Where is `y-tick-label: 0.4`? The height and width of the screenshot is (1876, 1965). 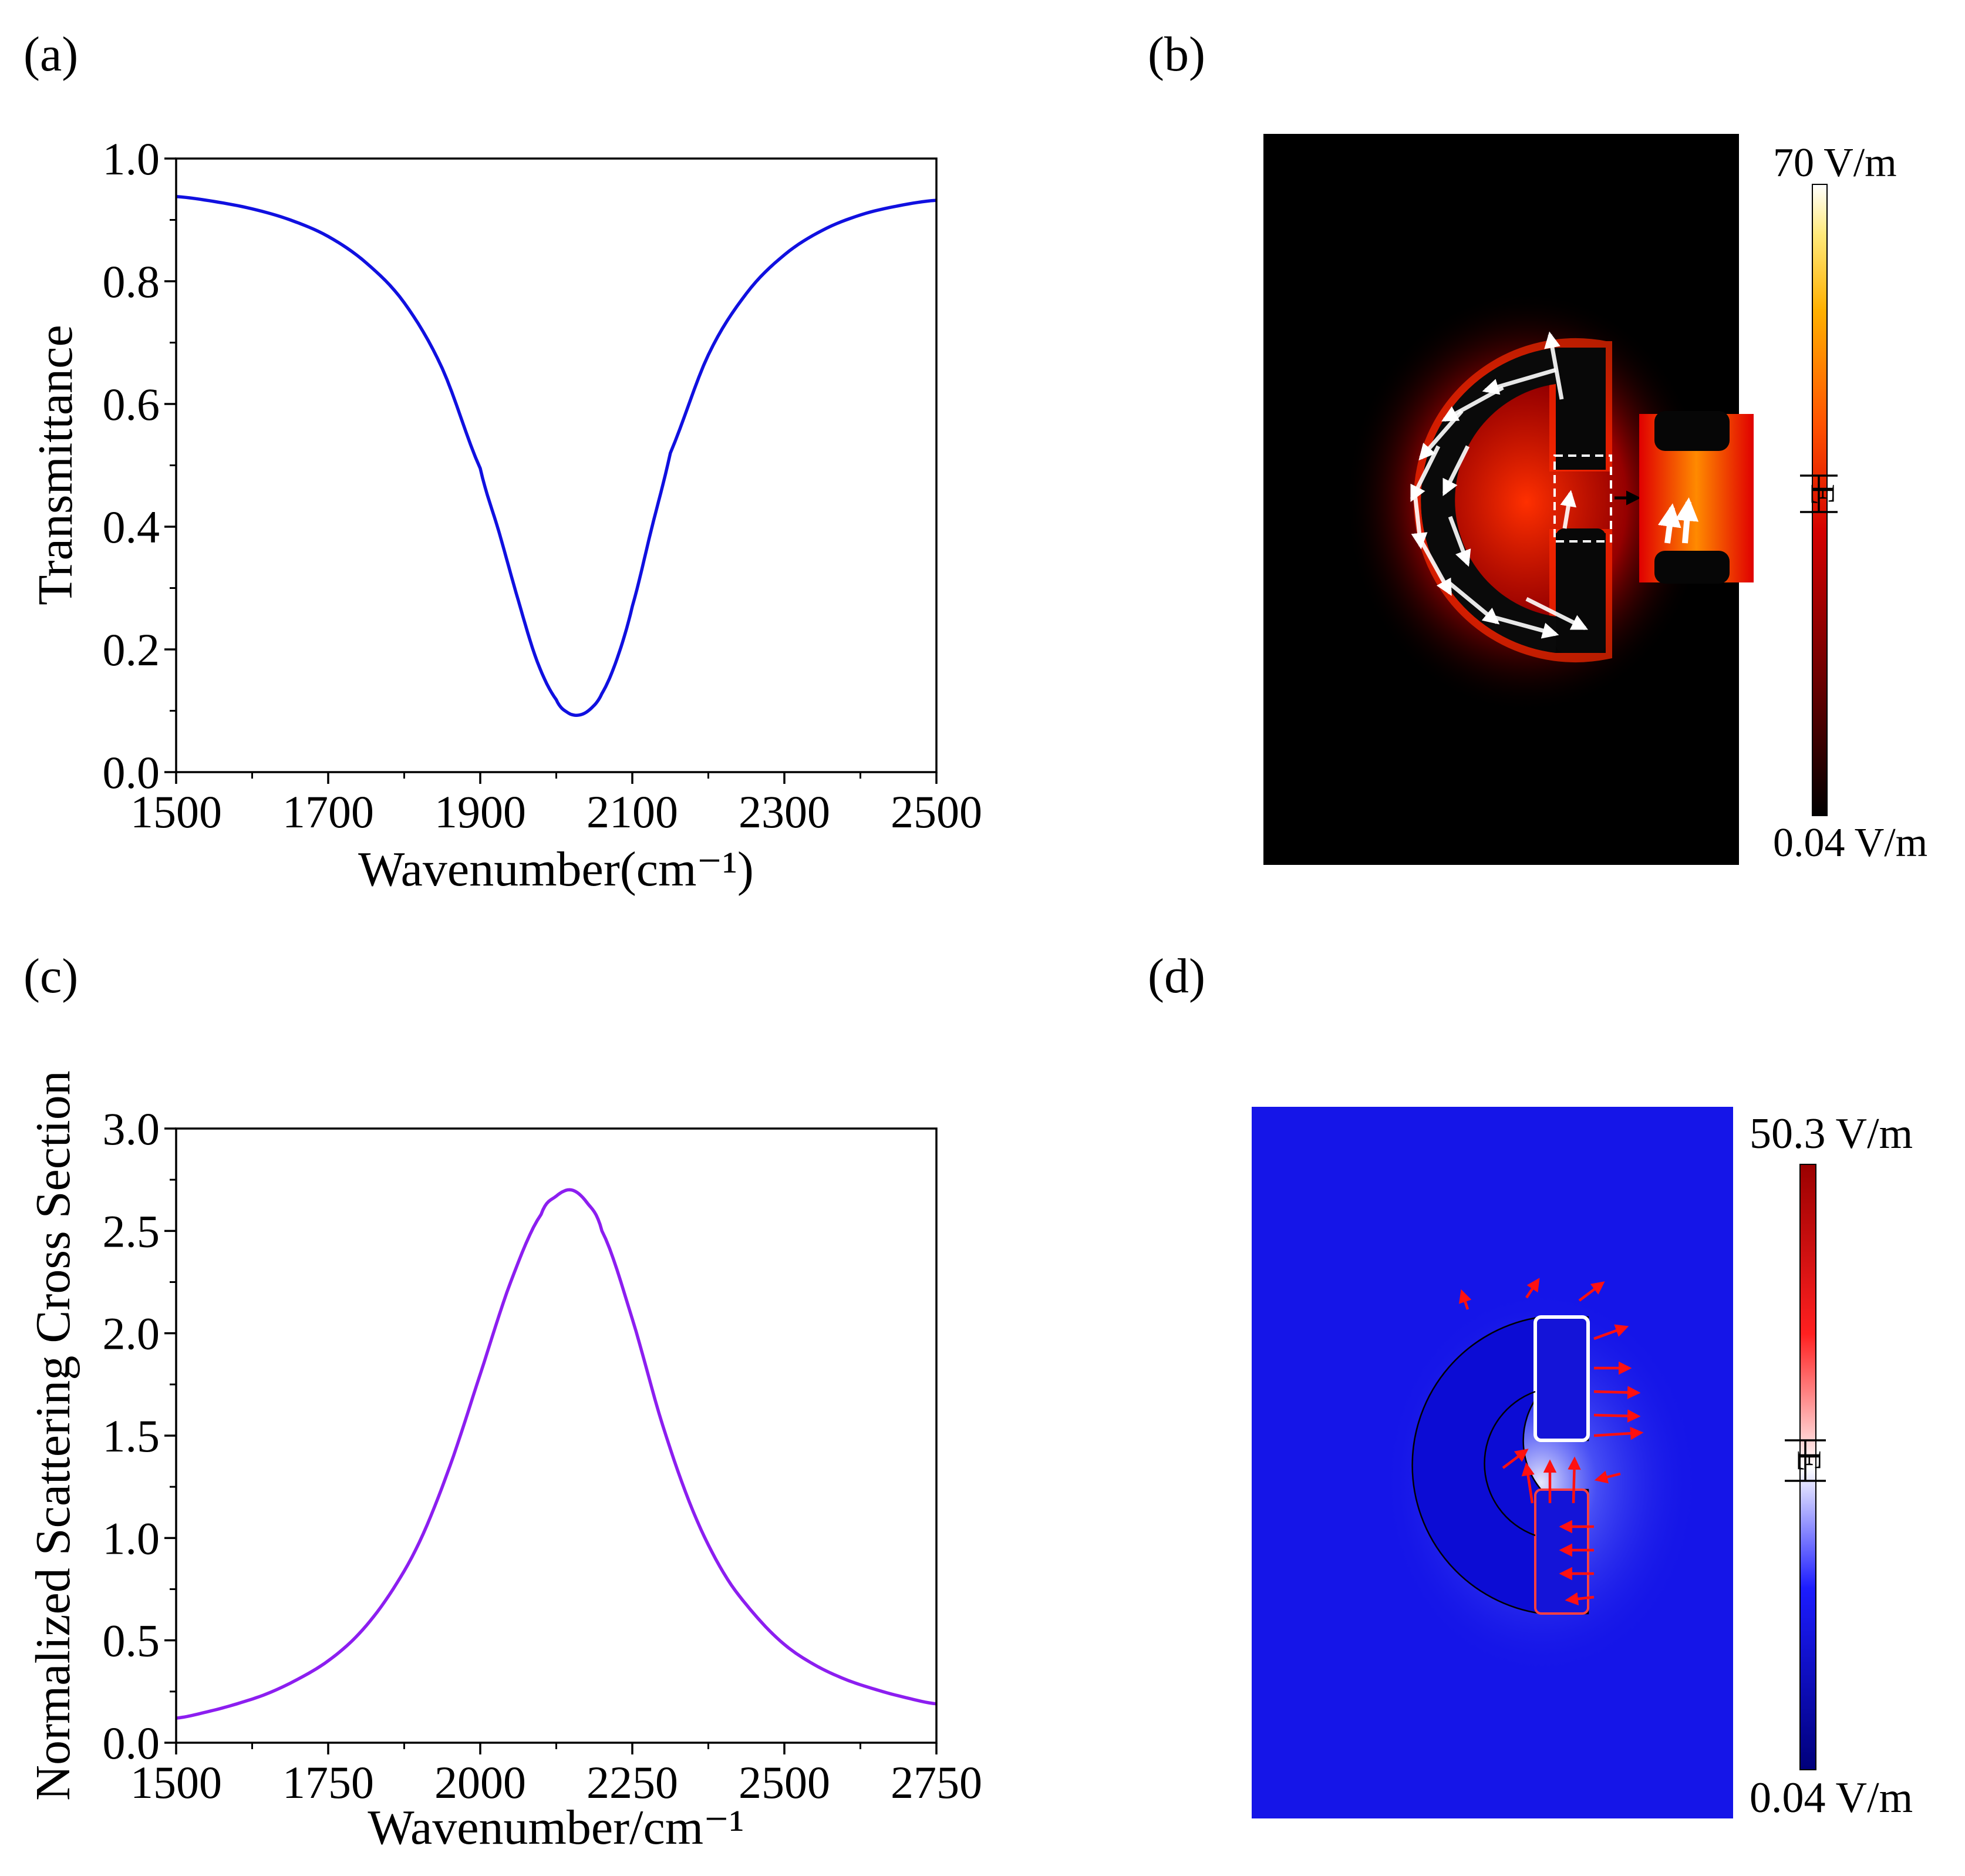 y-tick-label: 0.4 is located at coordinates (131, 527).